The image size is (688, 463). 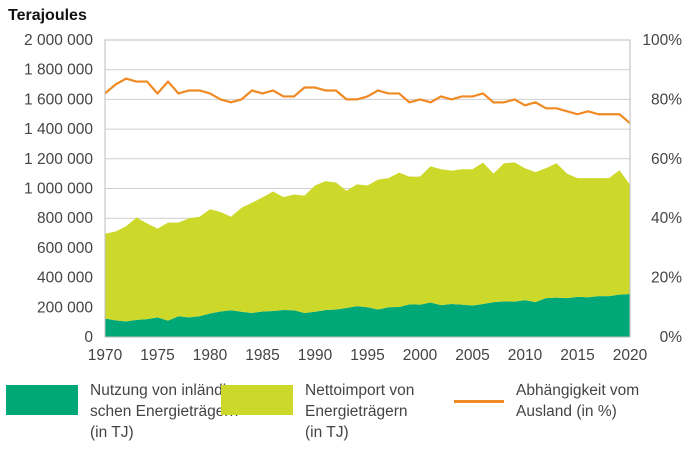 What do you see at coordinates (577, 355) in the screenshot?
I see `x-tick-label: 2015` at bounding box center [577, 355].